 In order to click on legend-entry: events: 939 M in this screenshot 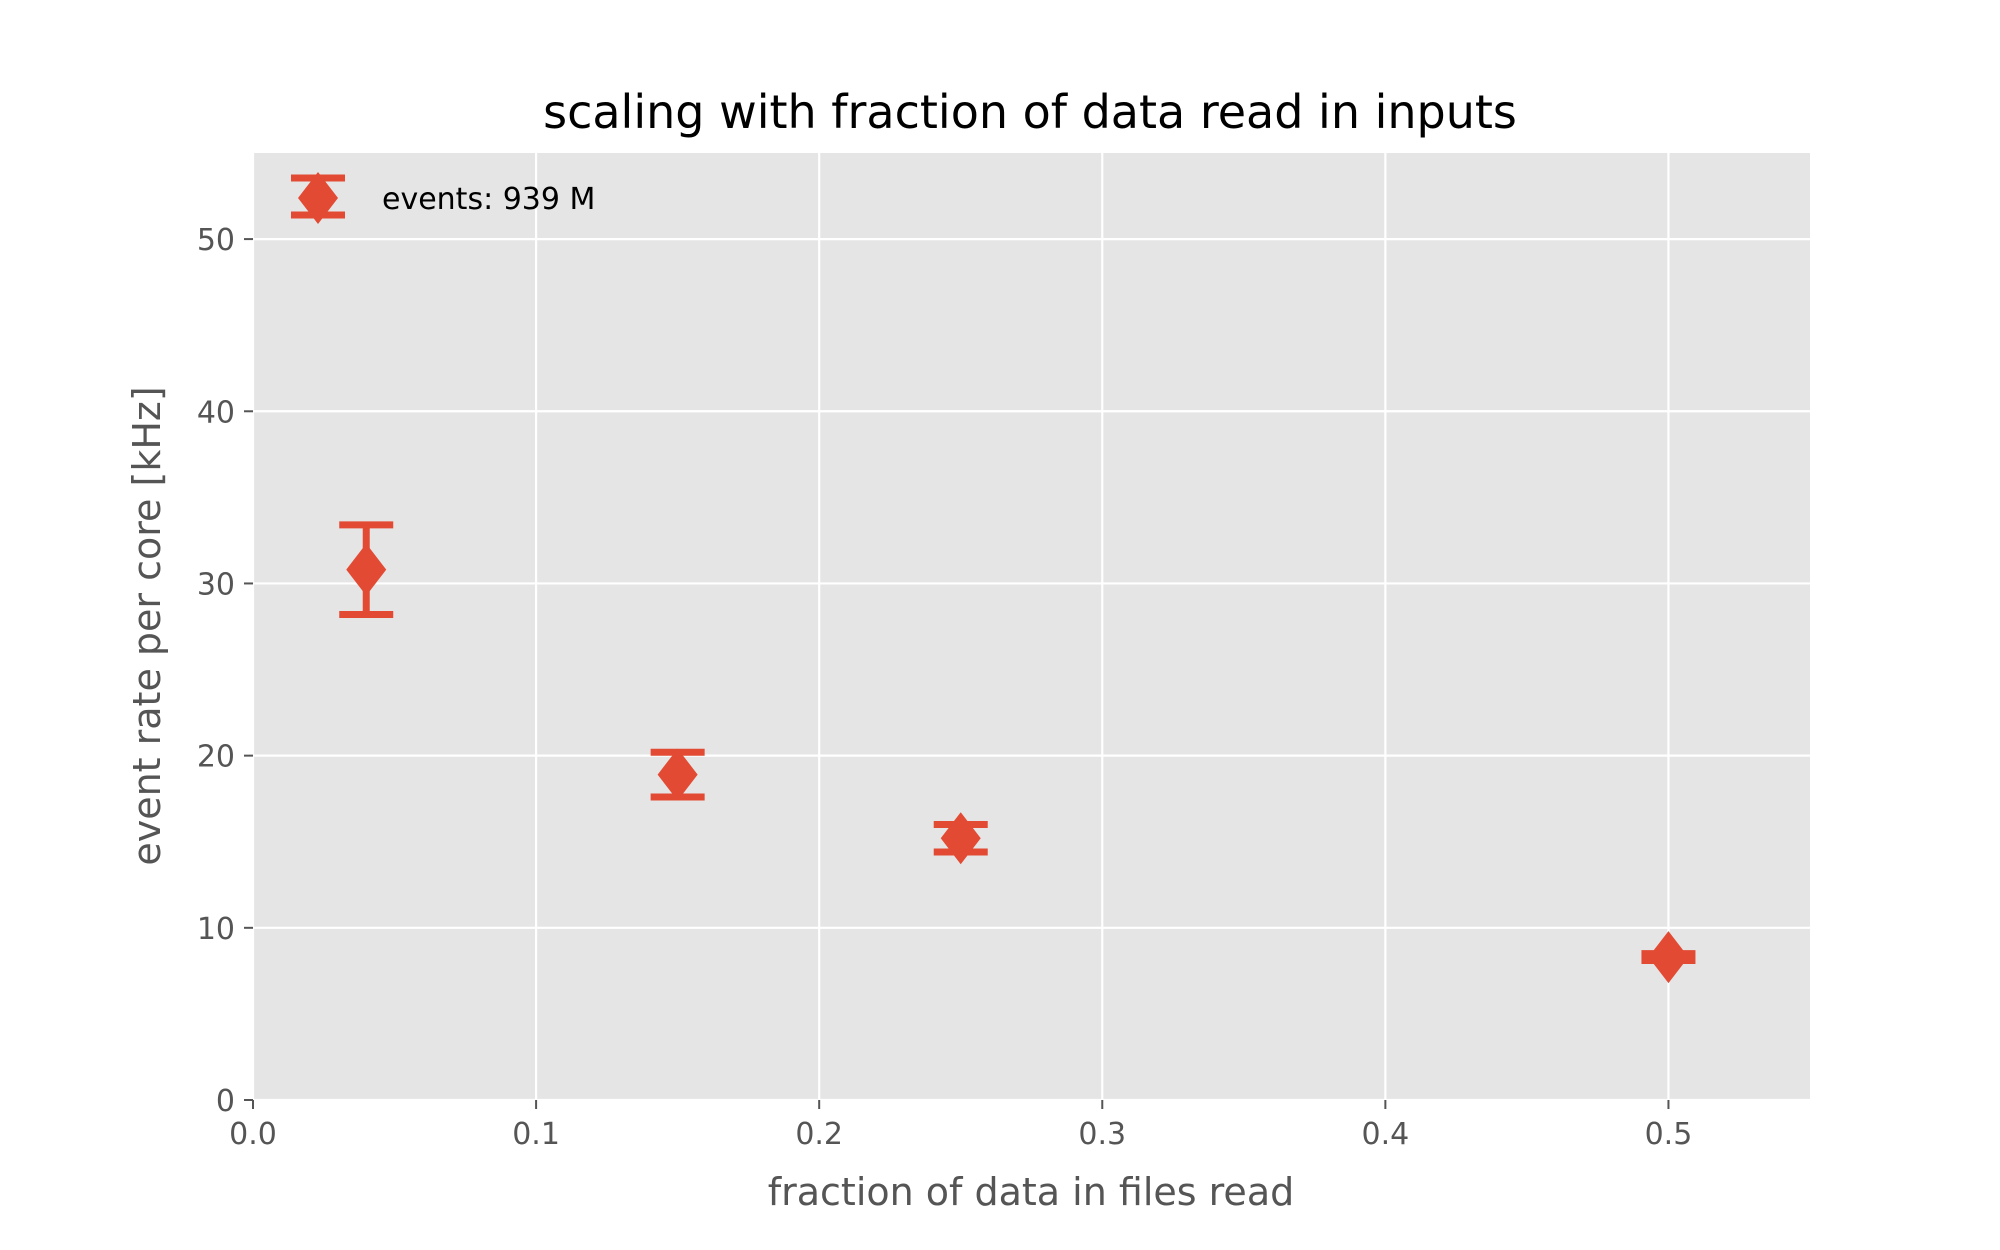, I will do `click(443, 198)`.